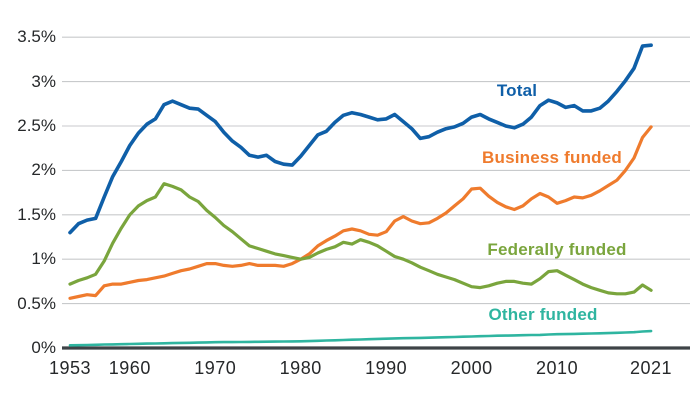 The height and width of the screenshot is (400, 700). What do you see at coordinates (43, 347) in the screenshot?
I see `y-axis-tick-label: 0%` at bounding box center [43, 347].